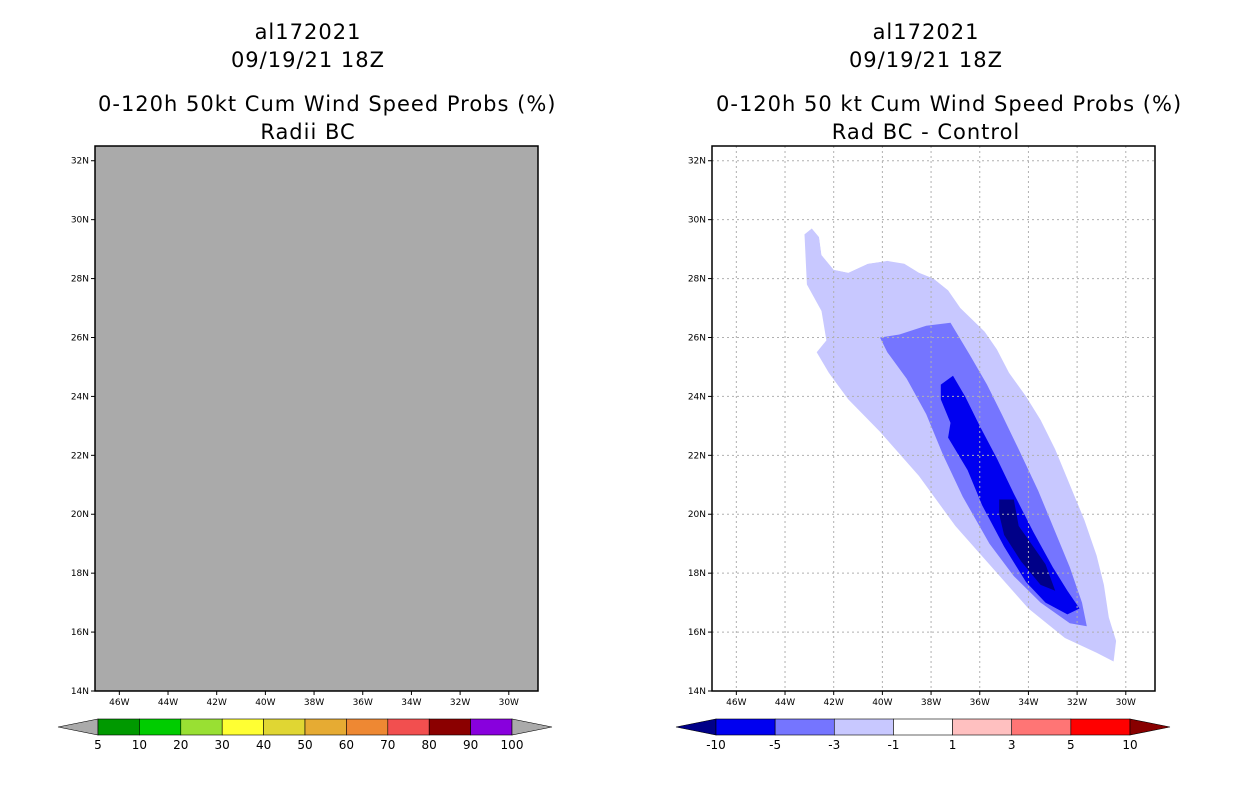 Image resolution: width=1236 pixels, height=800 pixels. What do you see at coordinates (460, 703) in the screenshot?
I see `left-xtick-label-32W: 32W` at bounding box center [460, 703].